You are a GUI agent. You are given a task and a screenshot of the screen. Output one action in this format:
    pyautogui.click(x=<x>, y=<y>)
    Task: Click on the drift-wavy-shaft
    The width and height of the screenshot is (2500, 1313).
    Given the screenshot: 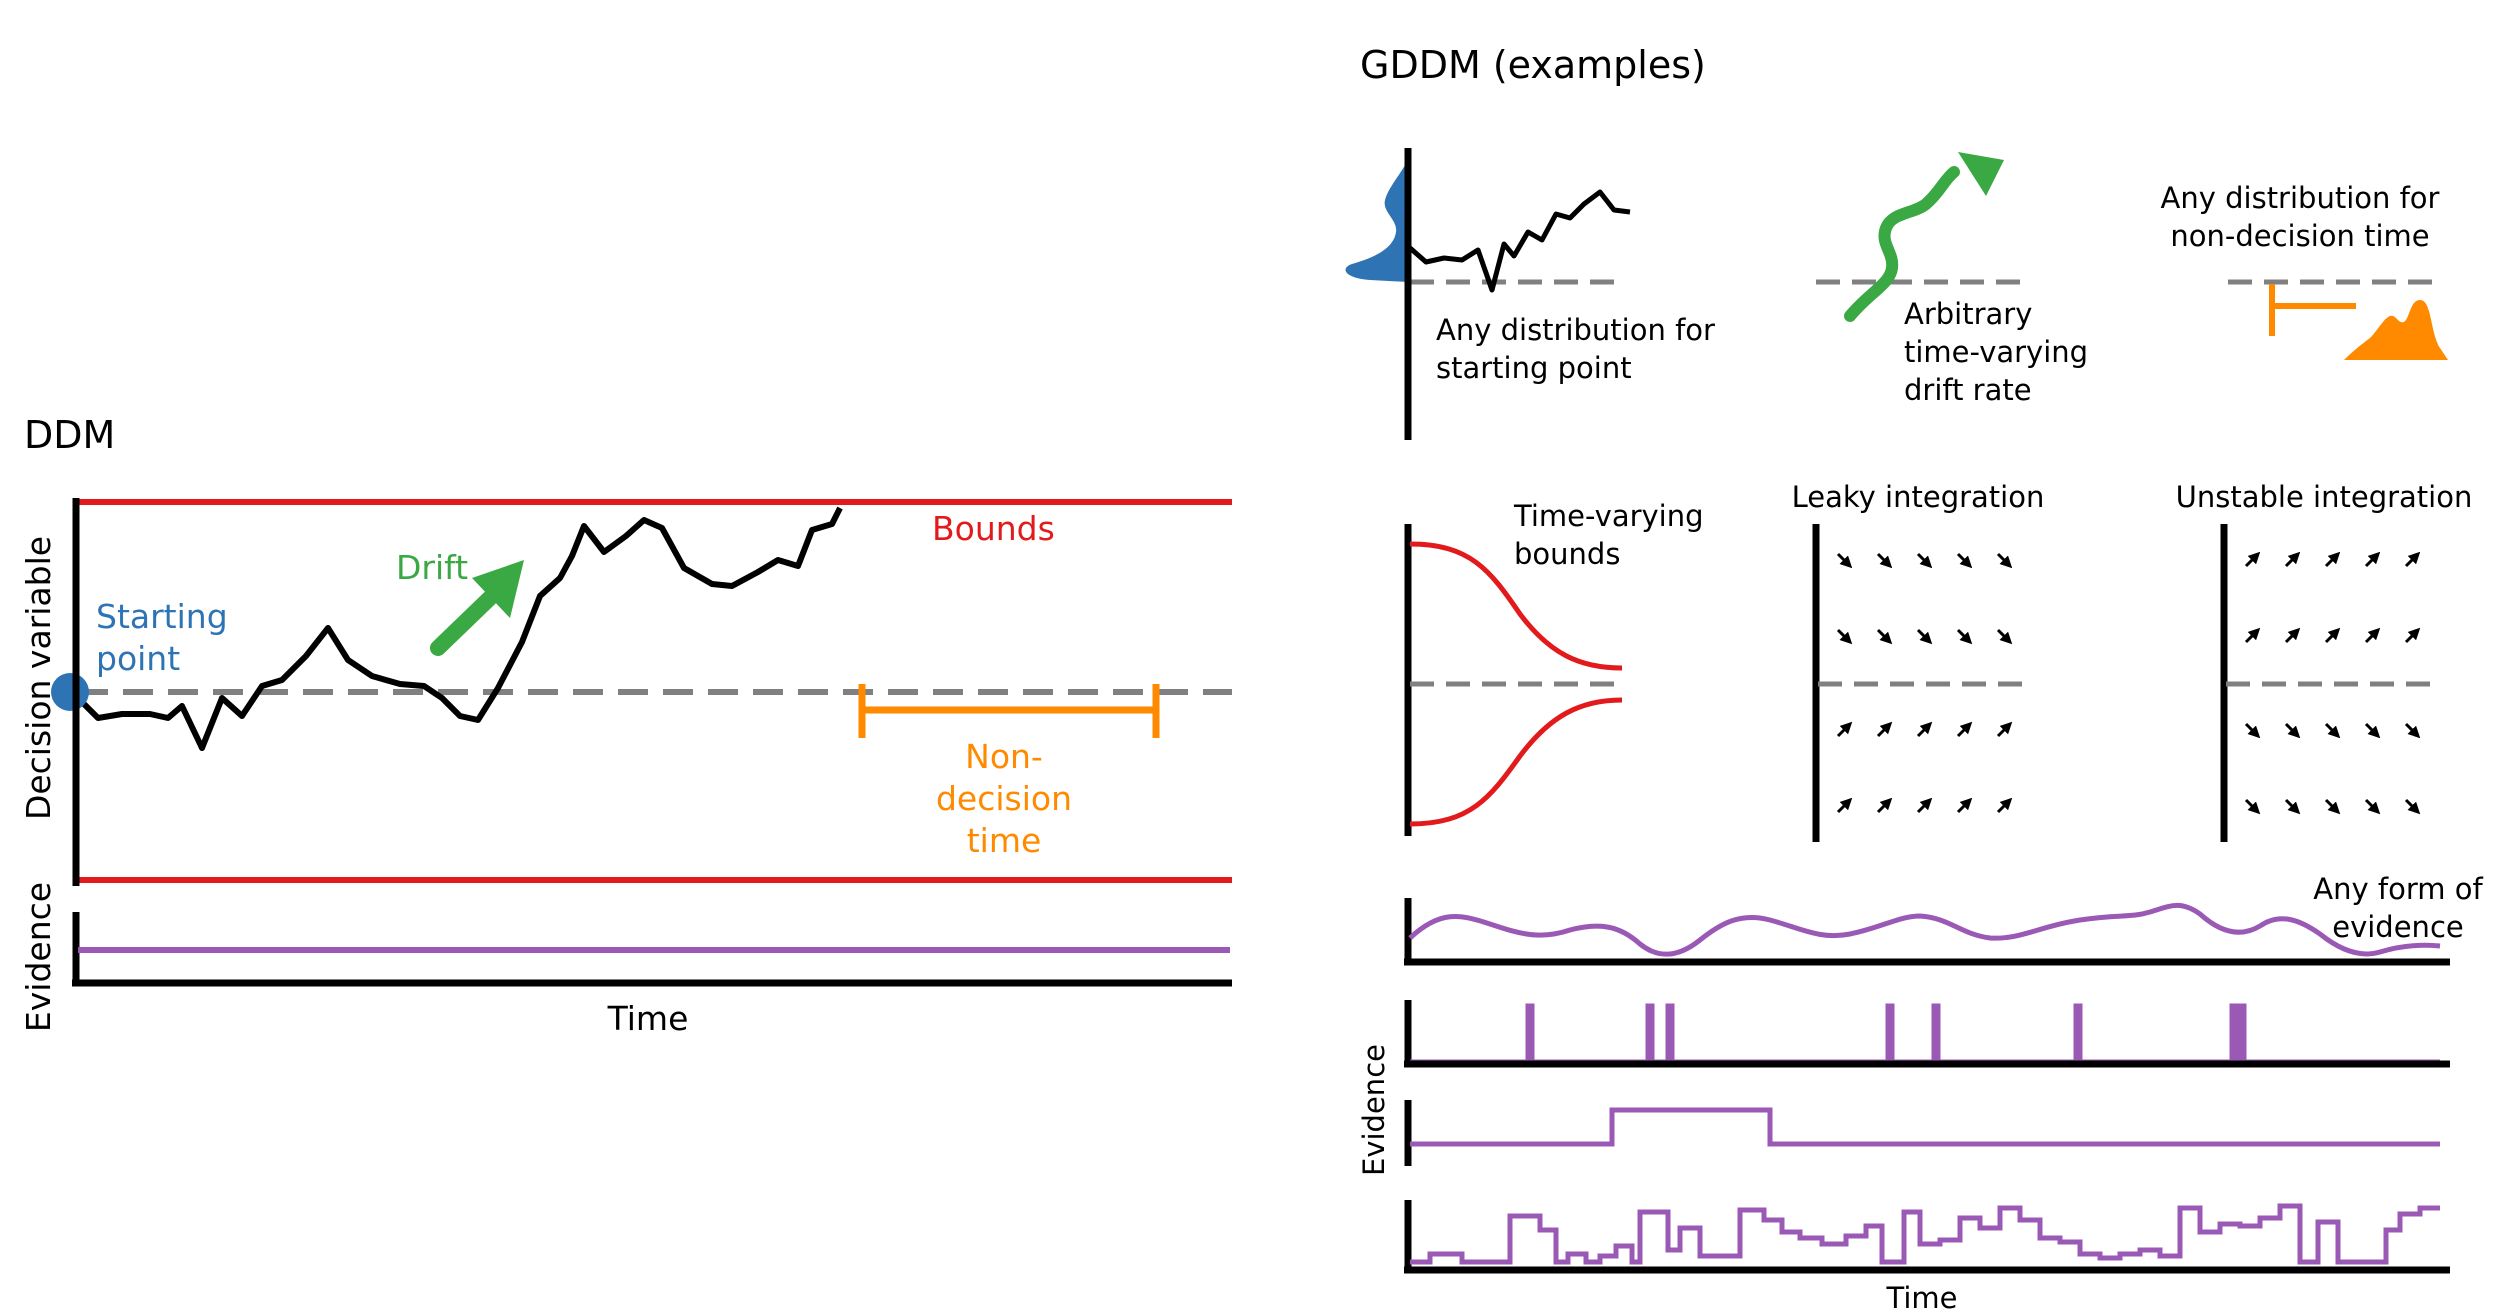 What is the action you would take?
    pyautogui.click(x=1902, y=244)
    